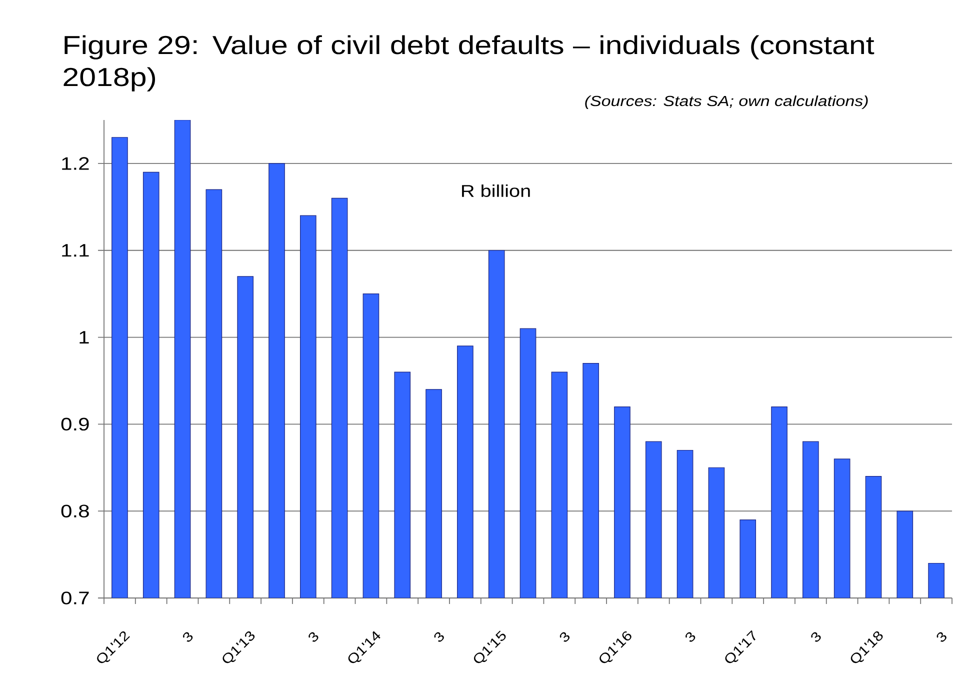 This screenshot has width=960, height=686. Describe the element at coordinates (469, 63) in the screenshot. I see `chart-title: Figure 29: Value of civil debt defaults – individuals (constant 2018p)` at that location.